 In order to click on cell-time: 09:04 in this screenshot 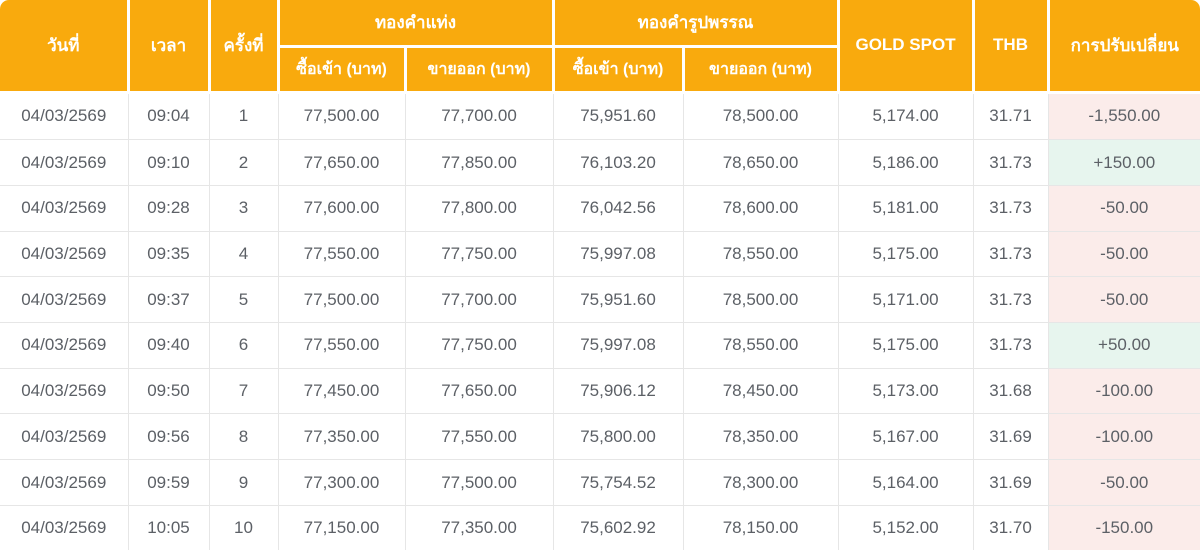, I will do `click(168, 116)`.